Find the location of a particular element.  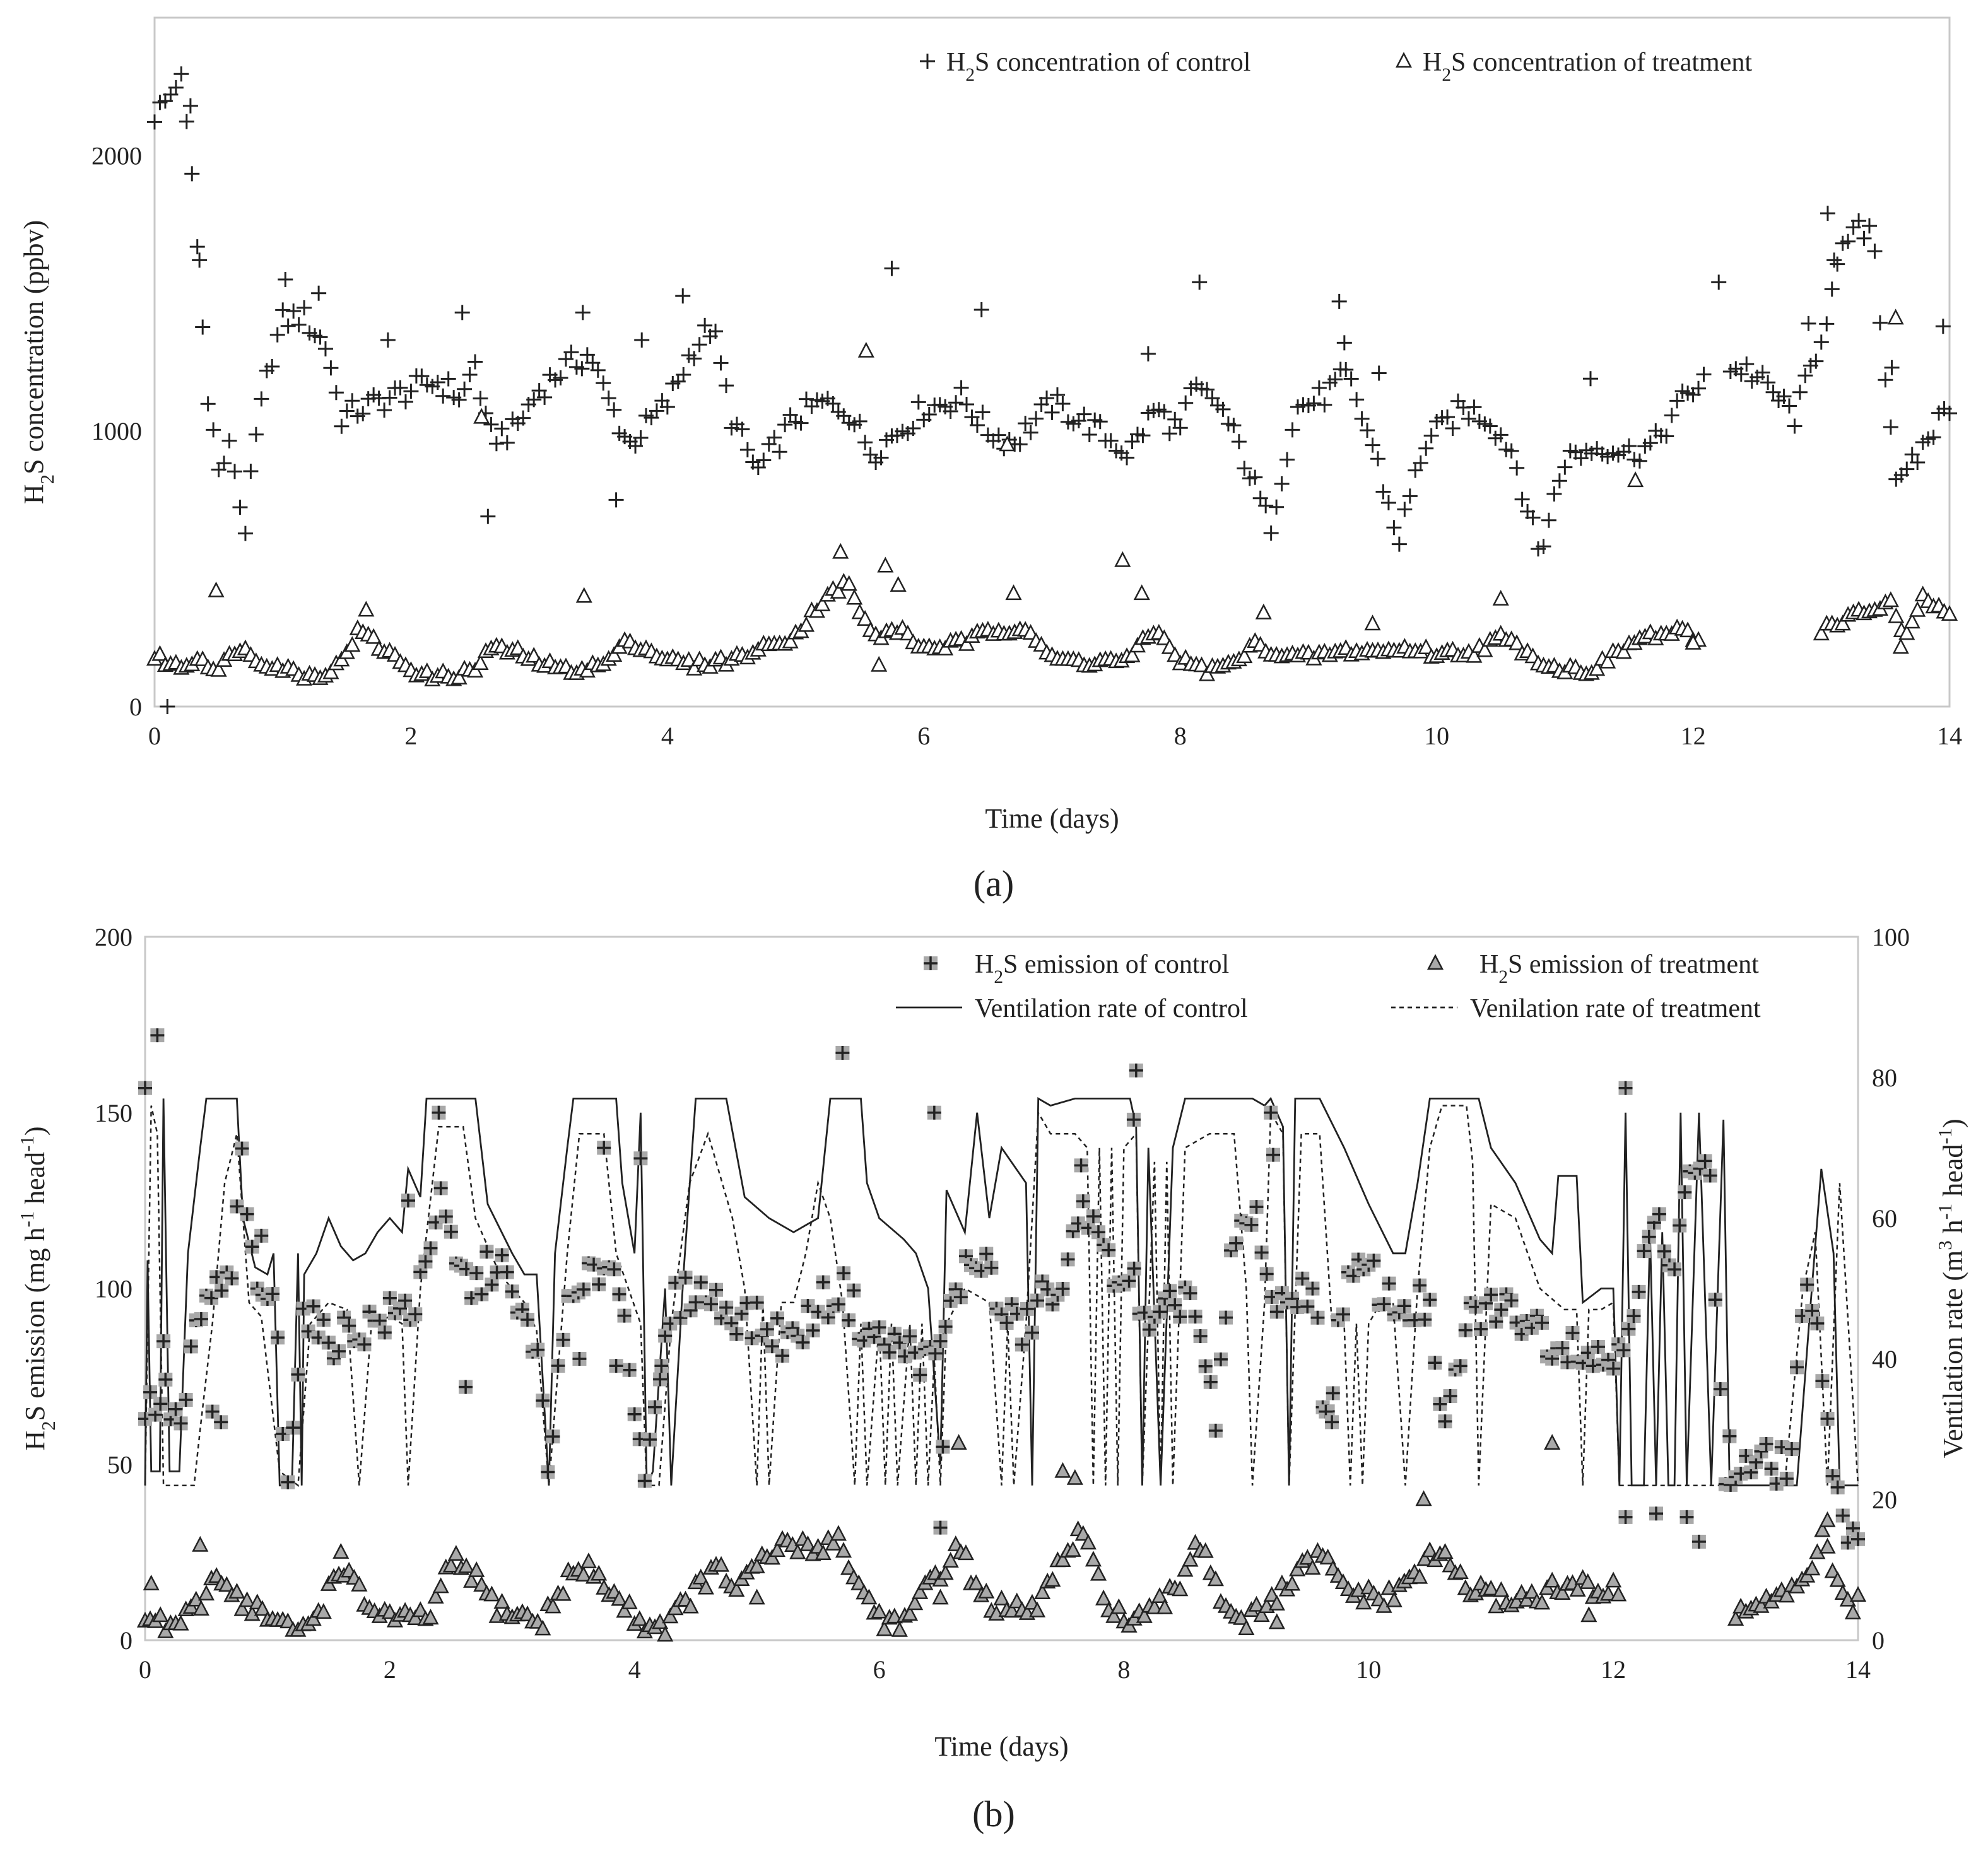

legend-marker is located at coordinates (1435, 962).